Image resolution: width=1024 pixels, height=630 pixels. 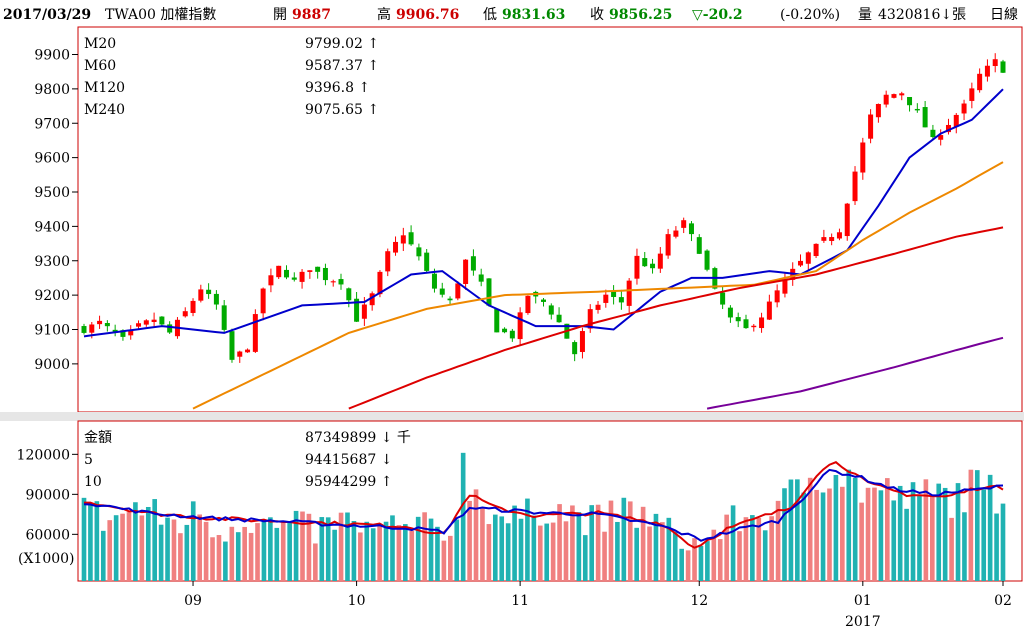 What do you see at coordinates (598, 605) in the screenshot?
I see `x-axis: 091011120102032017` at bounding box center [598, 605].